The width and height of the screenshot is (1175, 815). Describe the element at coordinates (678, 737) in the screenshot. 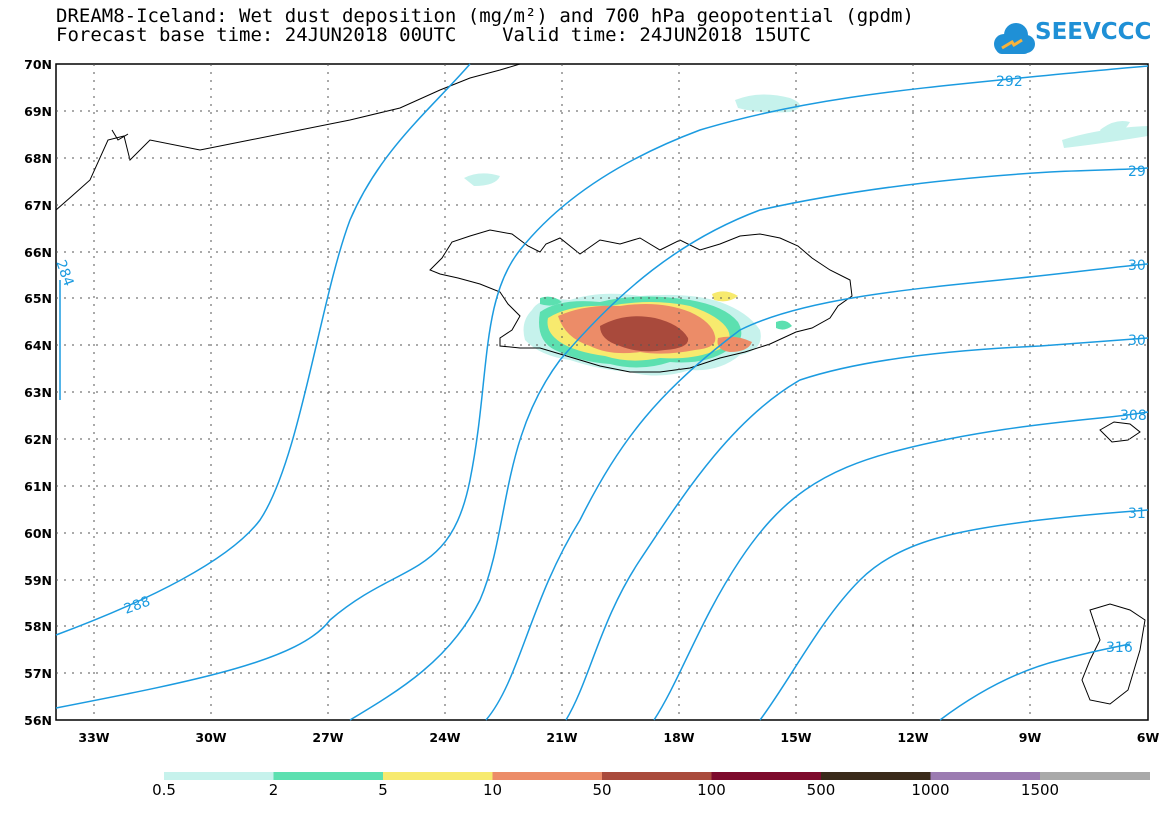

I see `lon-label: 18W` at that location.